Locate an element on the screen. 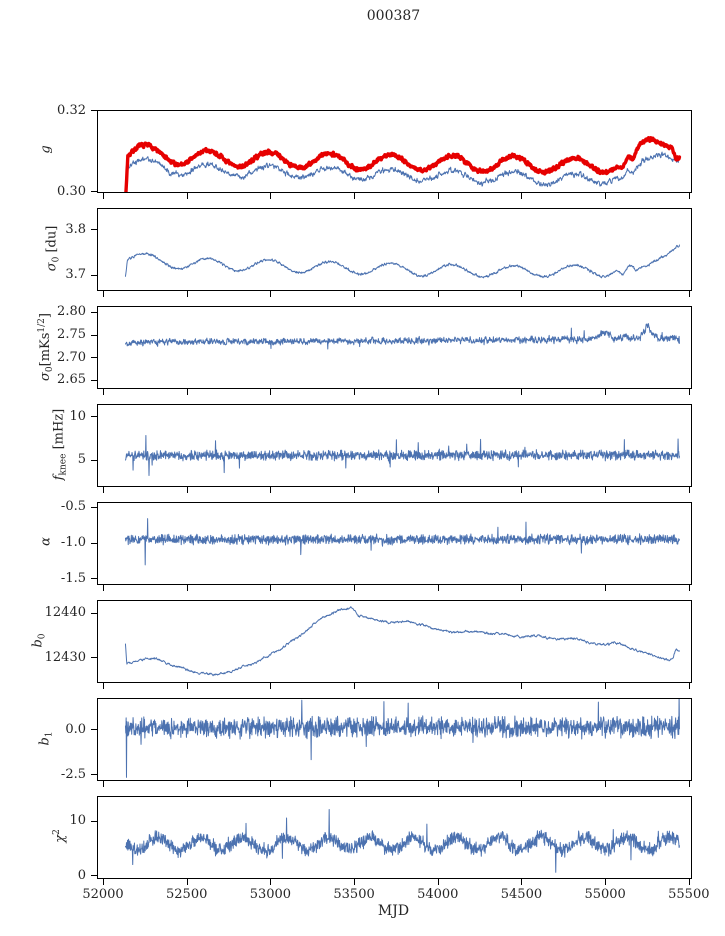  y-axis-label-chi2: χ2 is located at coordinates (60, 836).